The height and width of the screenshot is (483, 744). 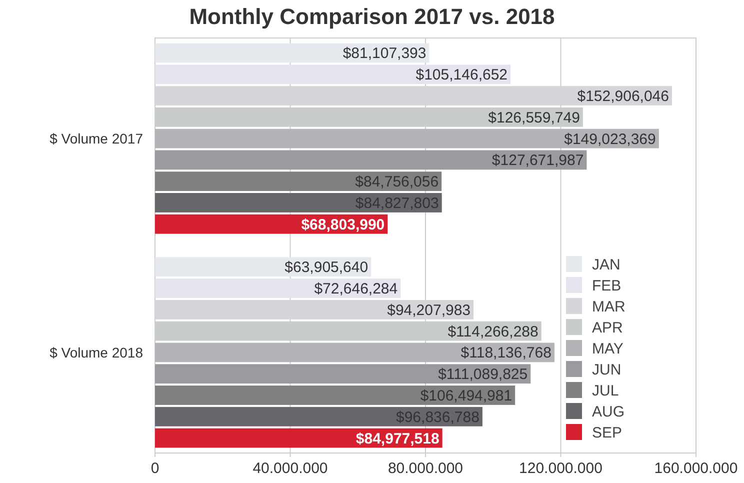 I want to click on data-label: $63,905,640, so click(x=326, y=267).